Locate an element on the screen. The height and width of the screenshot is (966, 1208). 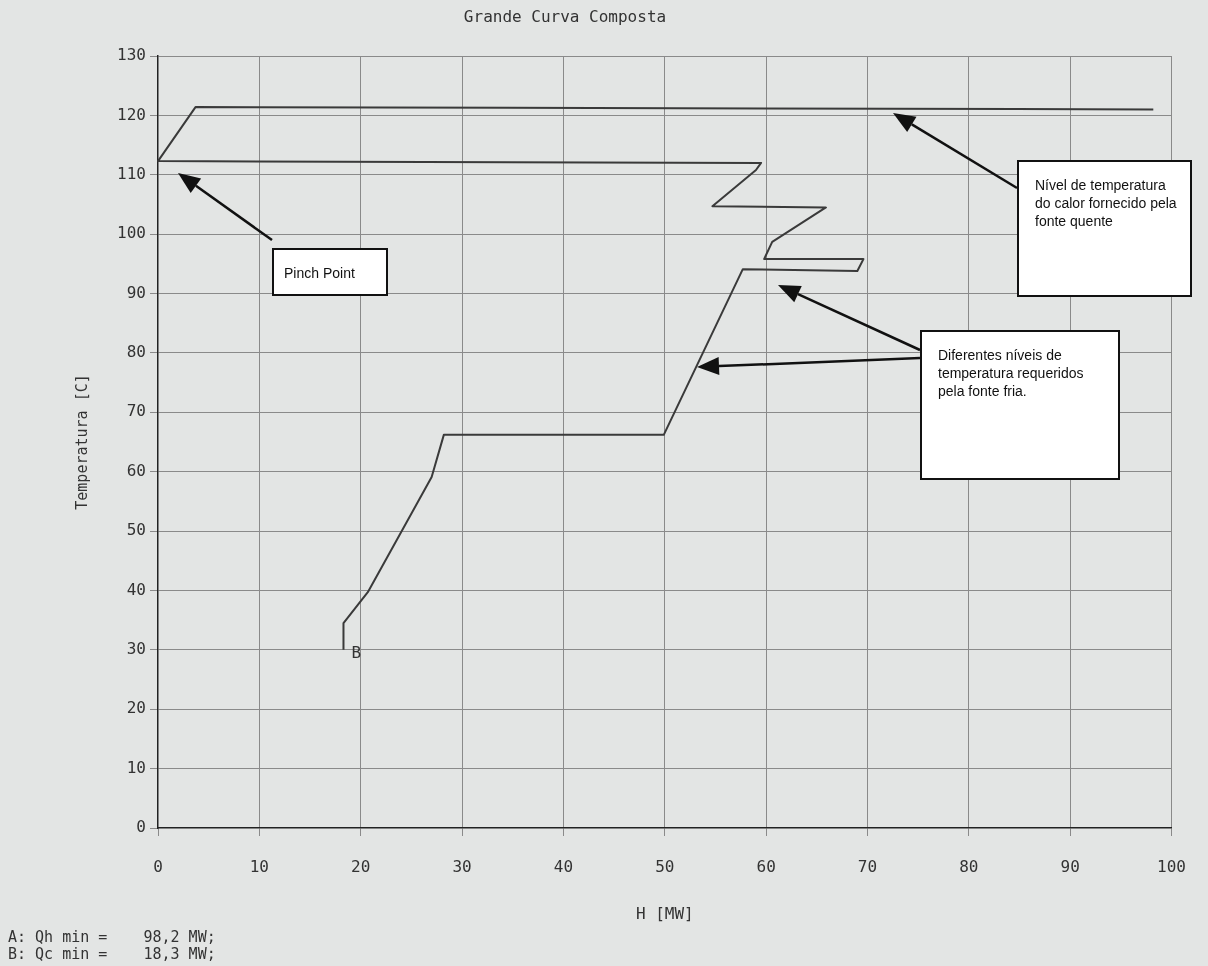
y-tick-label: 110 is located at coordinates (131, 173).